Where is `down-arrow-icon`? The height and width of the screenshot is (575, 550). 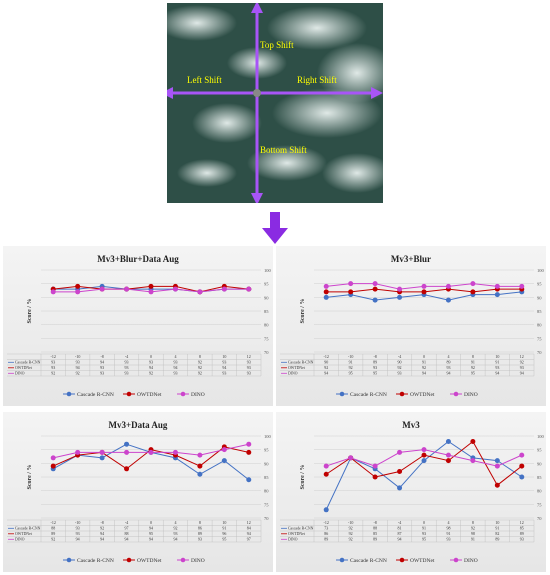 down-arrow-icon is located at coordinates (275, 228).